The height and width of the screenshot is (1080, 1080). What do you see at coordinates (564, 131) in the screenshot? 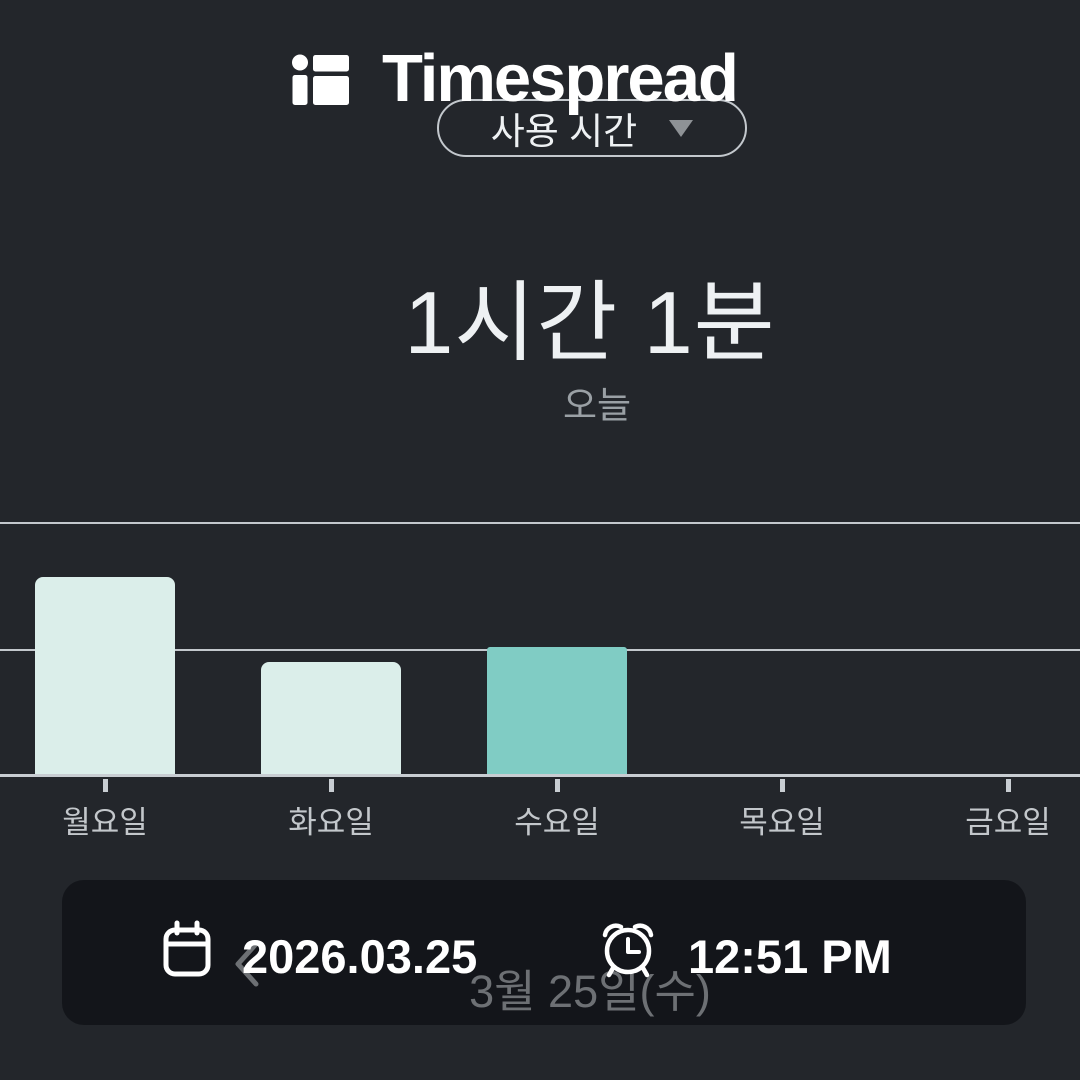
I see `metric-selector-label: 사용 시간` at bounding box center [564, 131].